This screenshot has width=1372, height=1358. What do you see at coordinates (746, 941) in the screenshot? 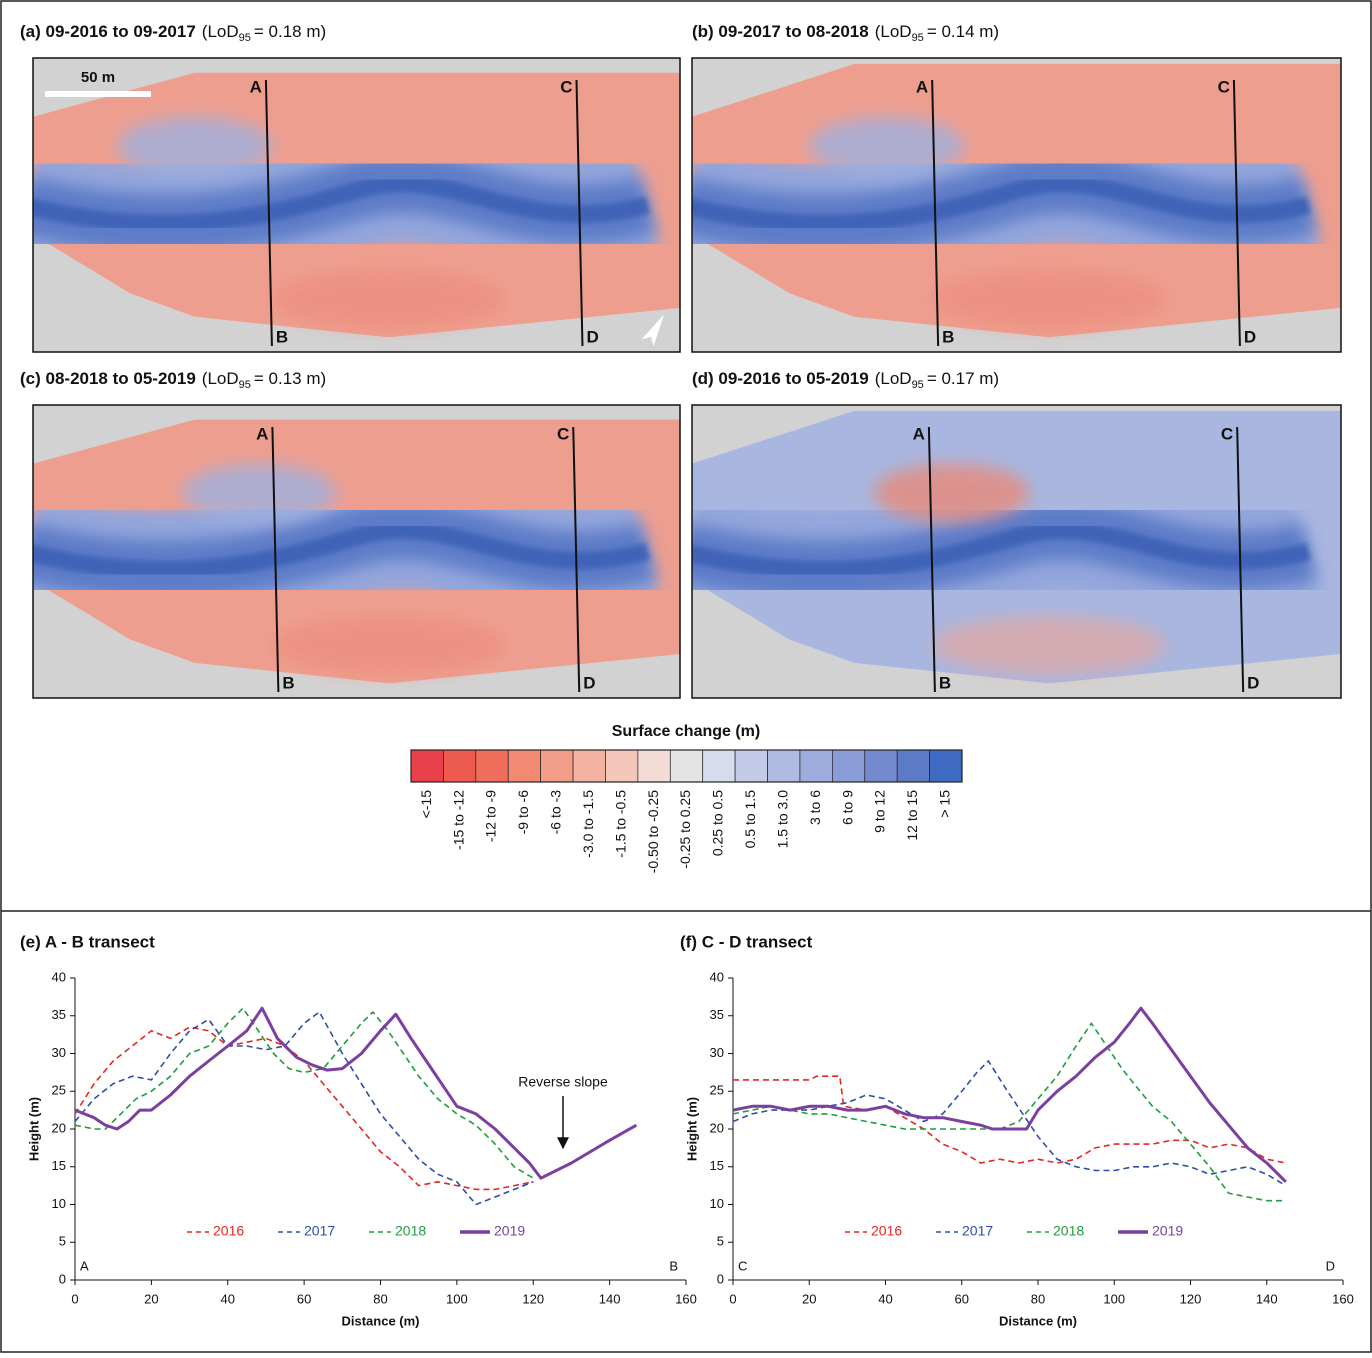
I see `chart-title: (f) C - D transect` at bounding box center [746, 941].